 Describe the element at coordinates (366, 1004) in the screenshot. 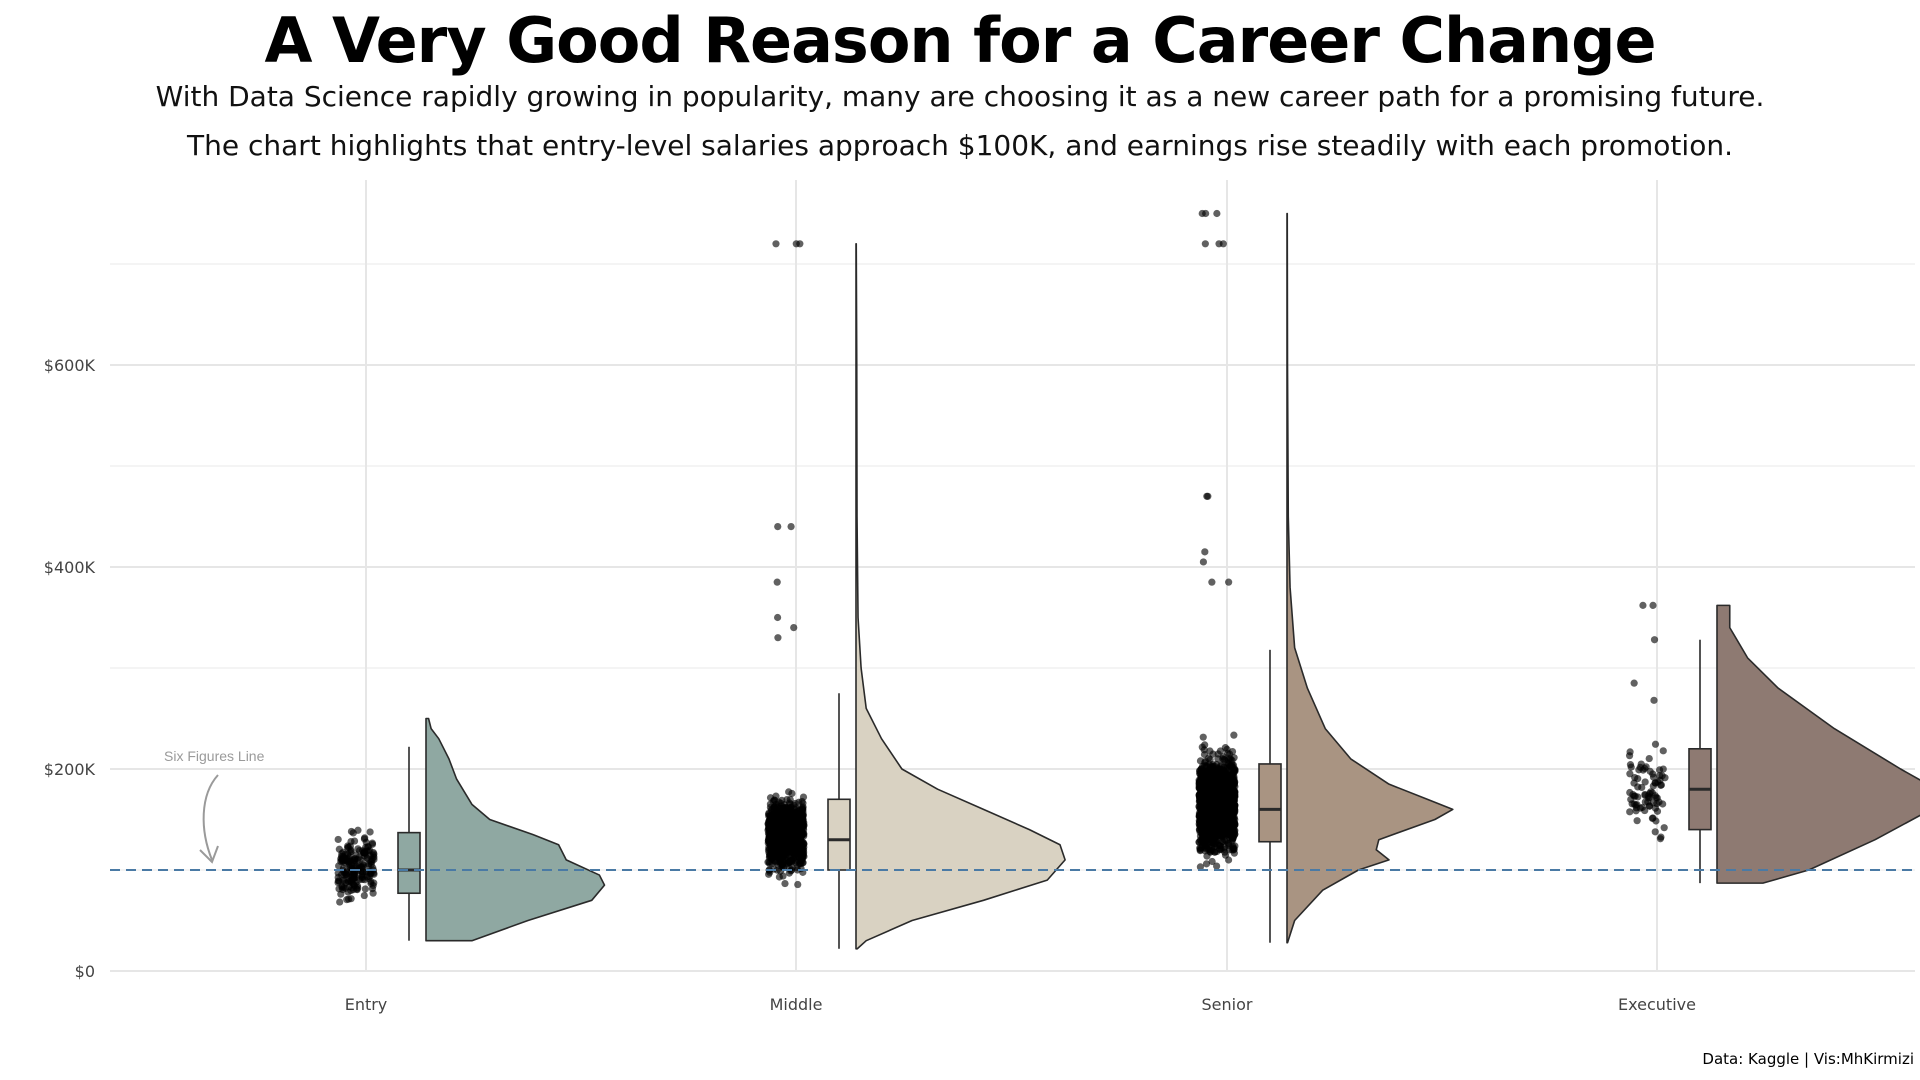

I see `x-tick-label: Entry` at that location.